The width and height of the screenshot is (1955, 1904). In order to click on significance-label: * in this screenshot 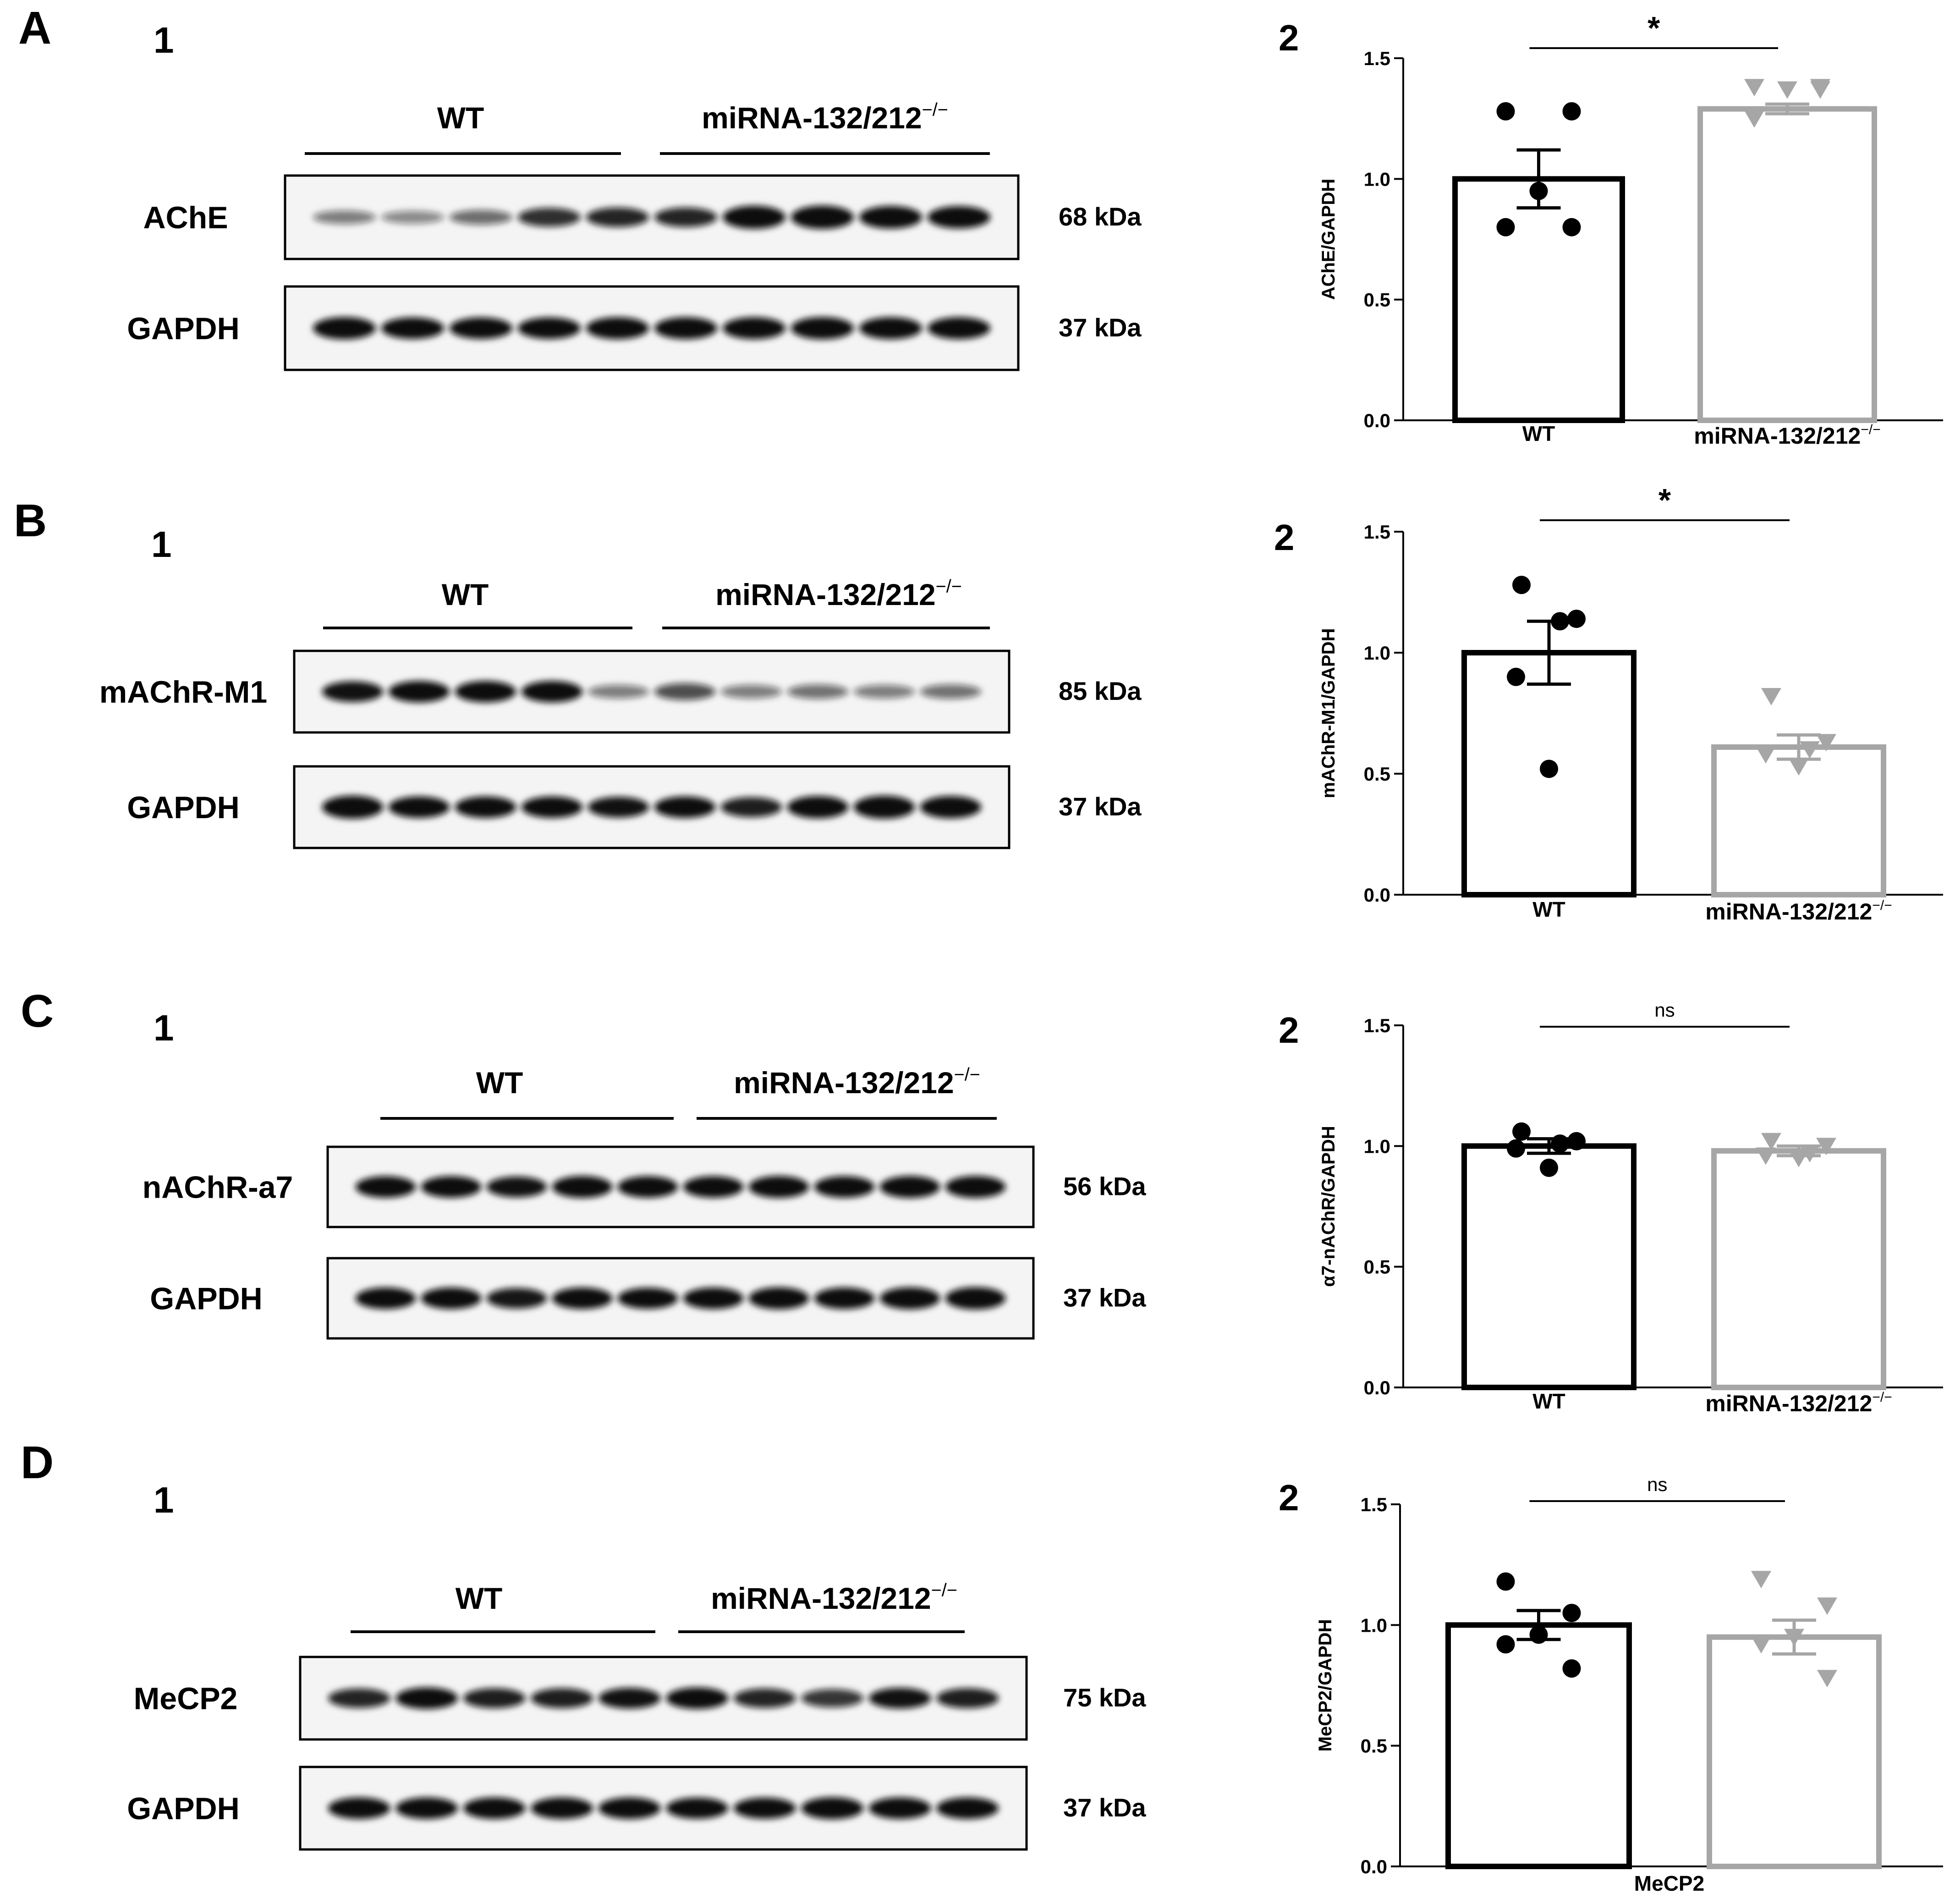, I will do `click(1653, 28)`.